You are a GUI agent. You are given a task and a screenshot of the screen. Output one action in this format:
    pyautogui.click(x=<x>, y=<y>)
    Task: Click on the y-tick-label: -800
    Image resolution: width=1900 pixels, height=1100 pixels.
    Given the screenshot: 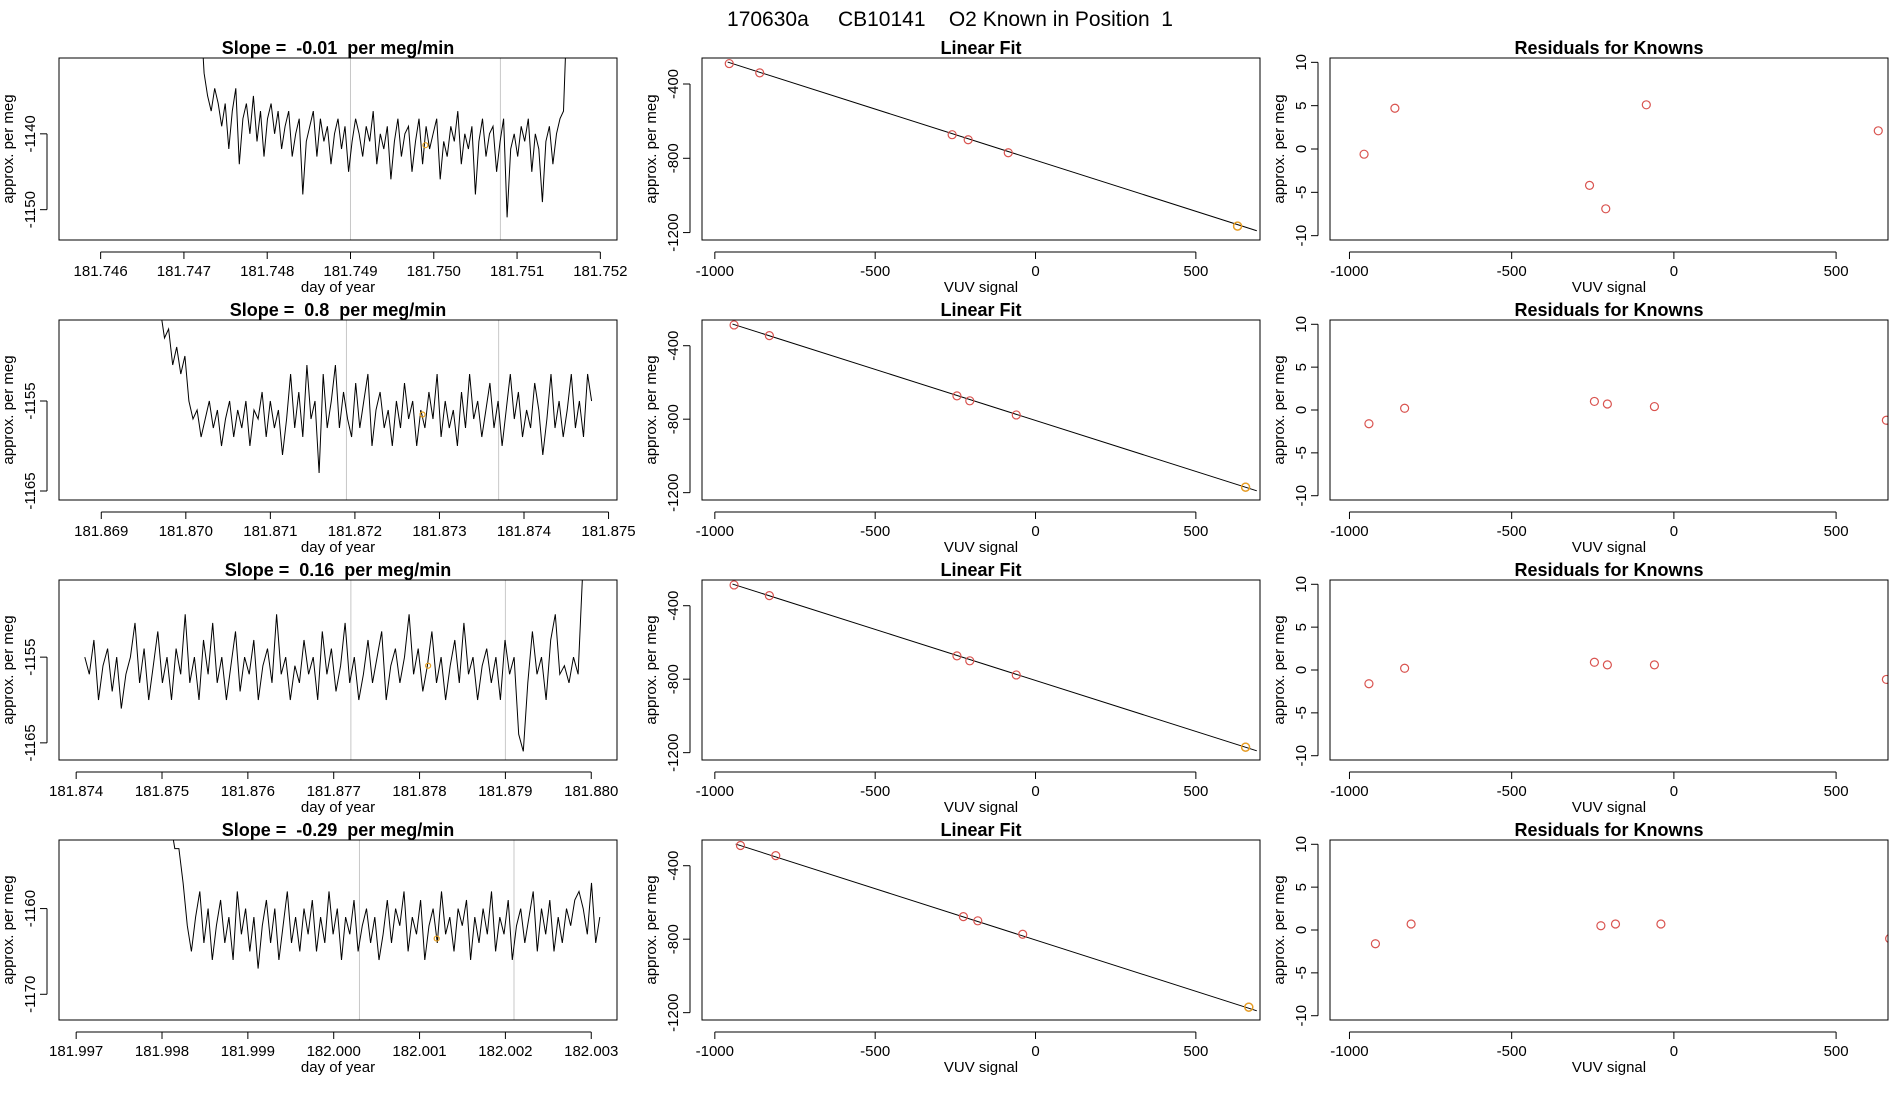 What is the action you would take?
    pyautogui.click(x=673, y=679)
    